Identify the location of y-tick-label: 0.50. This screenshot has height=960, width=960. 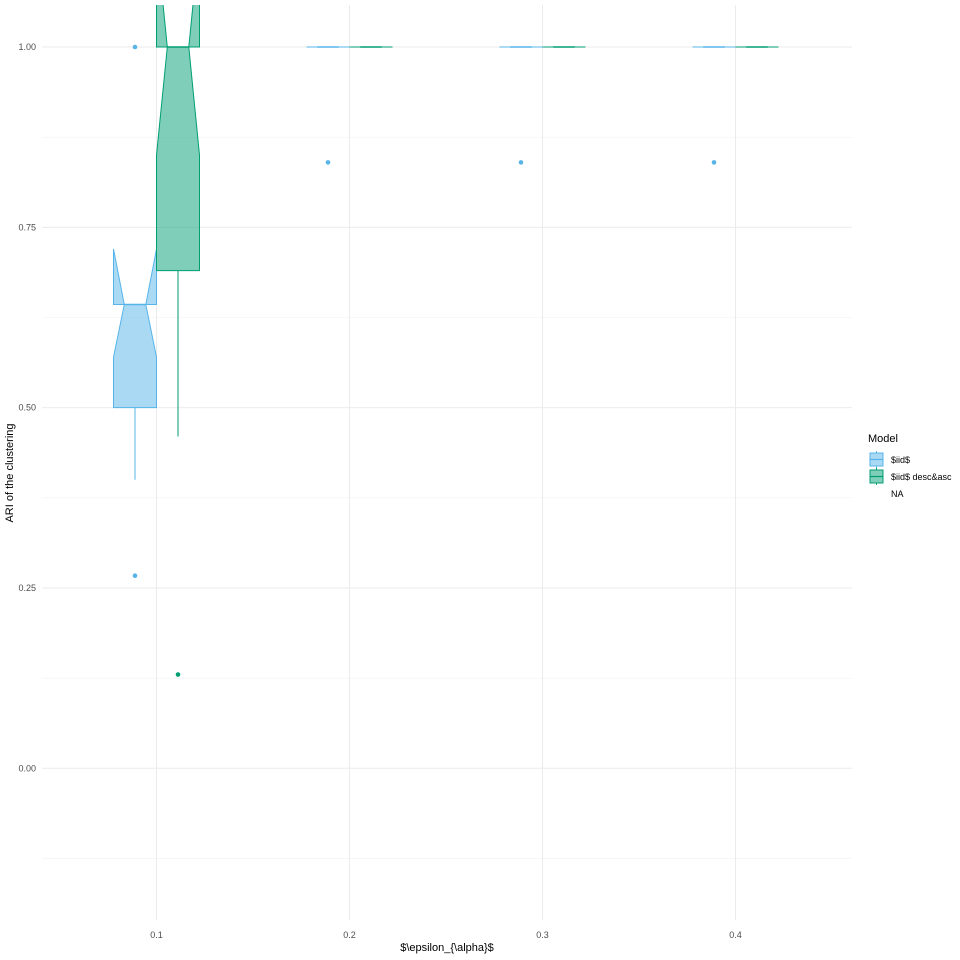
(27, 408).